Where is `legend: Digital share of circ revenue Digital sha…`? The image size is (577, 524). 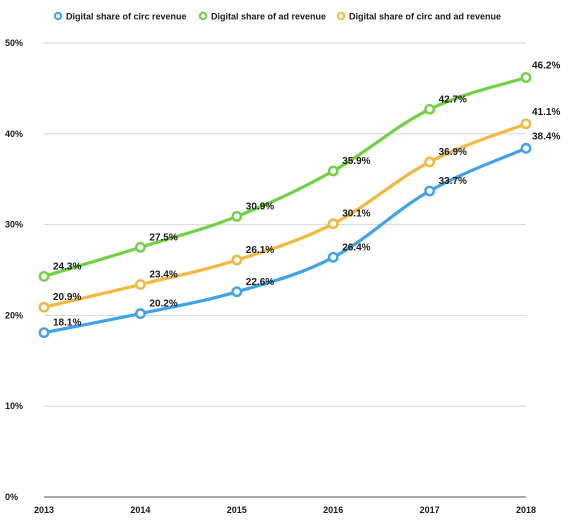
legend: Digital share of circ revenue Digital sha… is located at coordinates (277, 16).